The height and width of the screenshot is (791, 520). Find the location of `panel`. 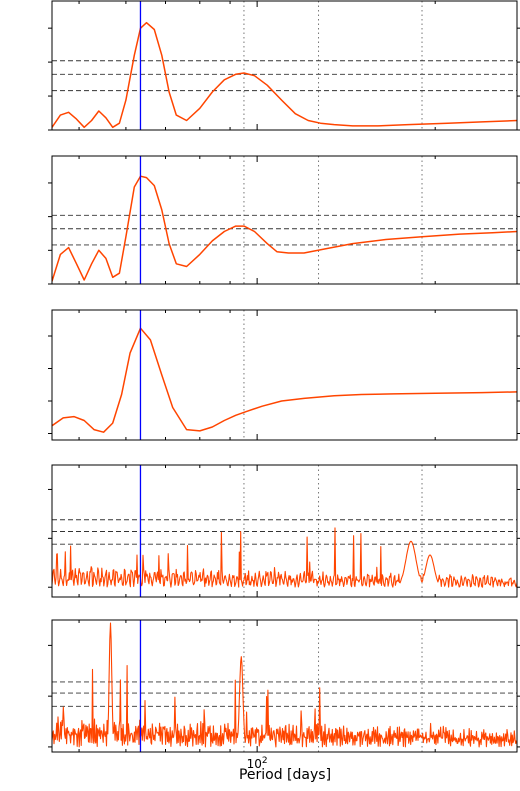

panel is located at coordinates (284, 220).